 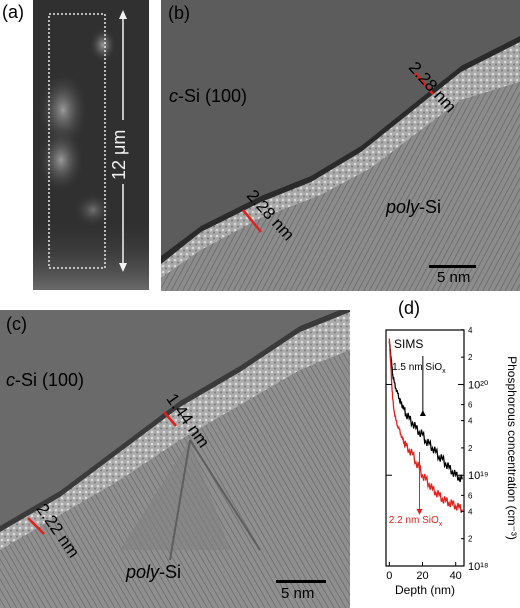 What do you see at coordinates (425, 590) in the screenshot?
I see `x-axis-label: Depth (nm)` at bounding box center [425, 590].